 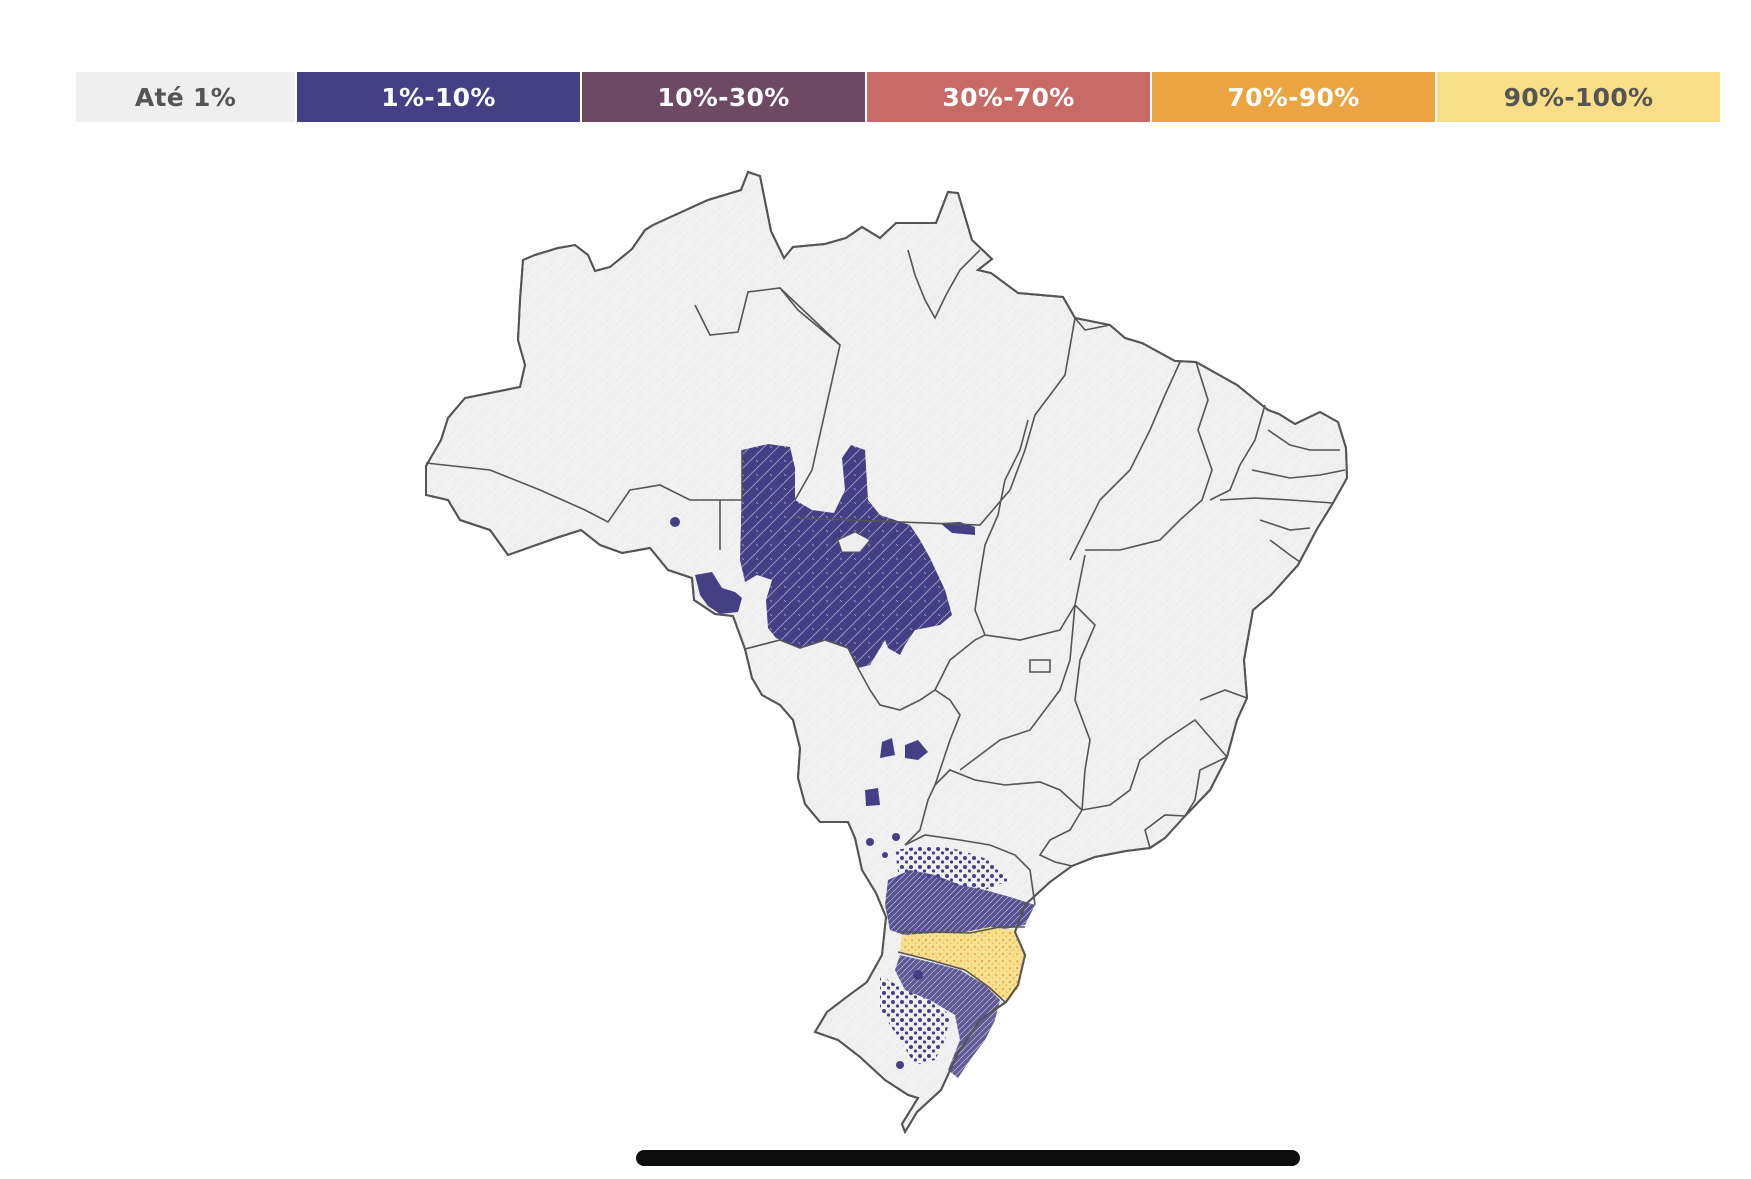 I want to click on home-indicator, so click(x=968, y=1158).